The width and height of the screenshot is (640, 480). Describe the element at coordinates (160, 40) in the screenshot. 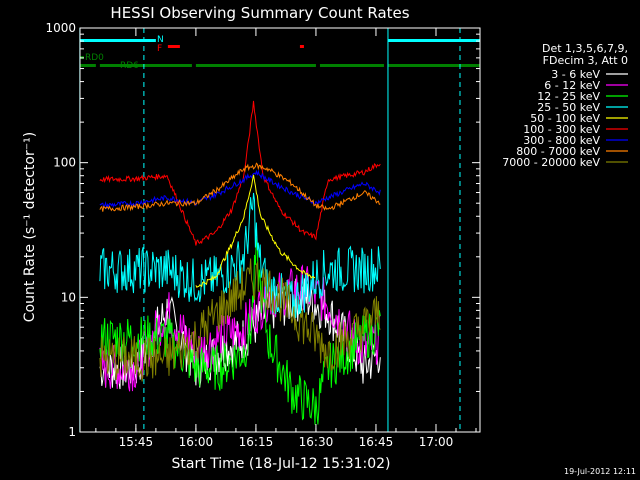

I see `flag-label-n: N` at that location.